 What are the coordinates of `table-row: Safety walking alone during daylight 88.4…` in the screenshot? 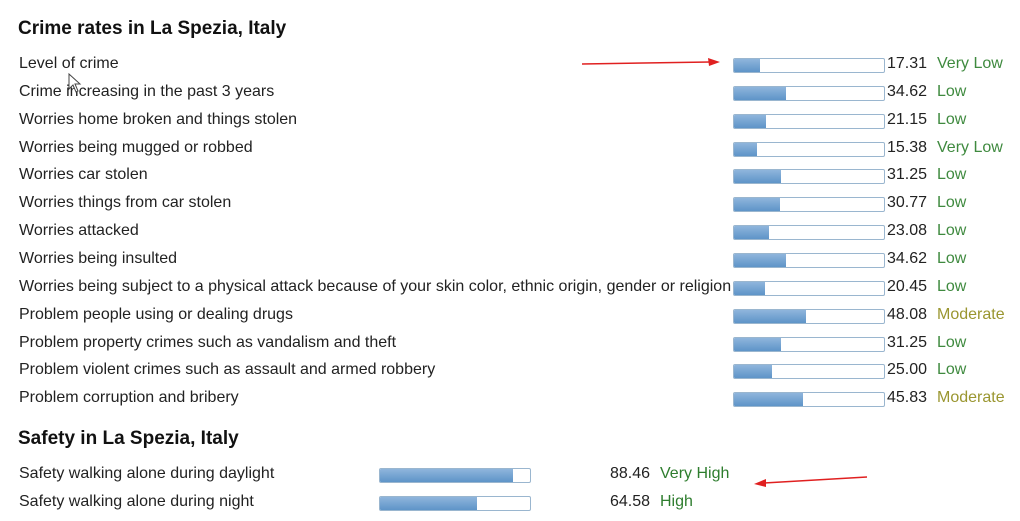 It's located at (510, 476).